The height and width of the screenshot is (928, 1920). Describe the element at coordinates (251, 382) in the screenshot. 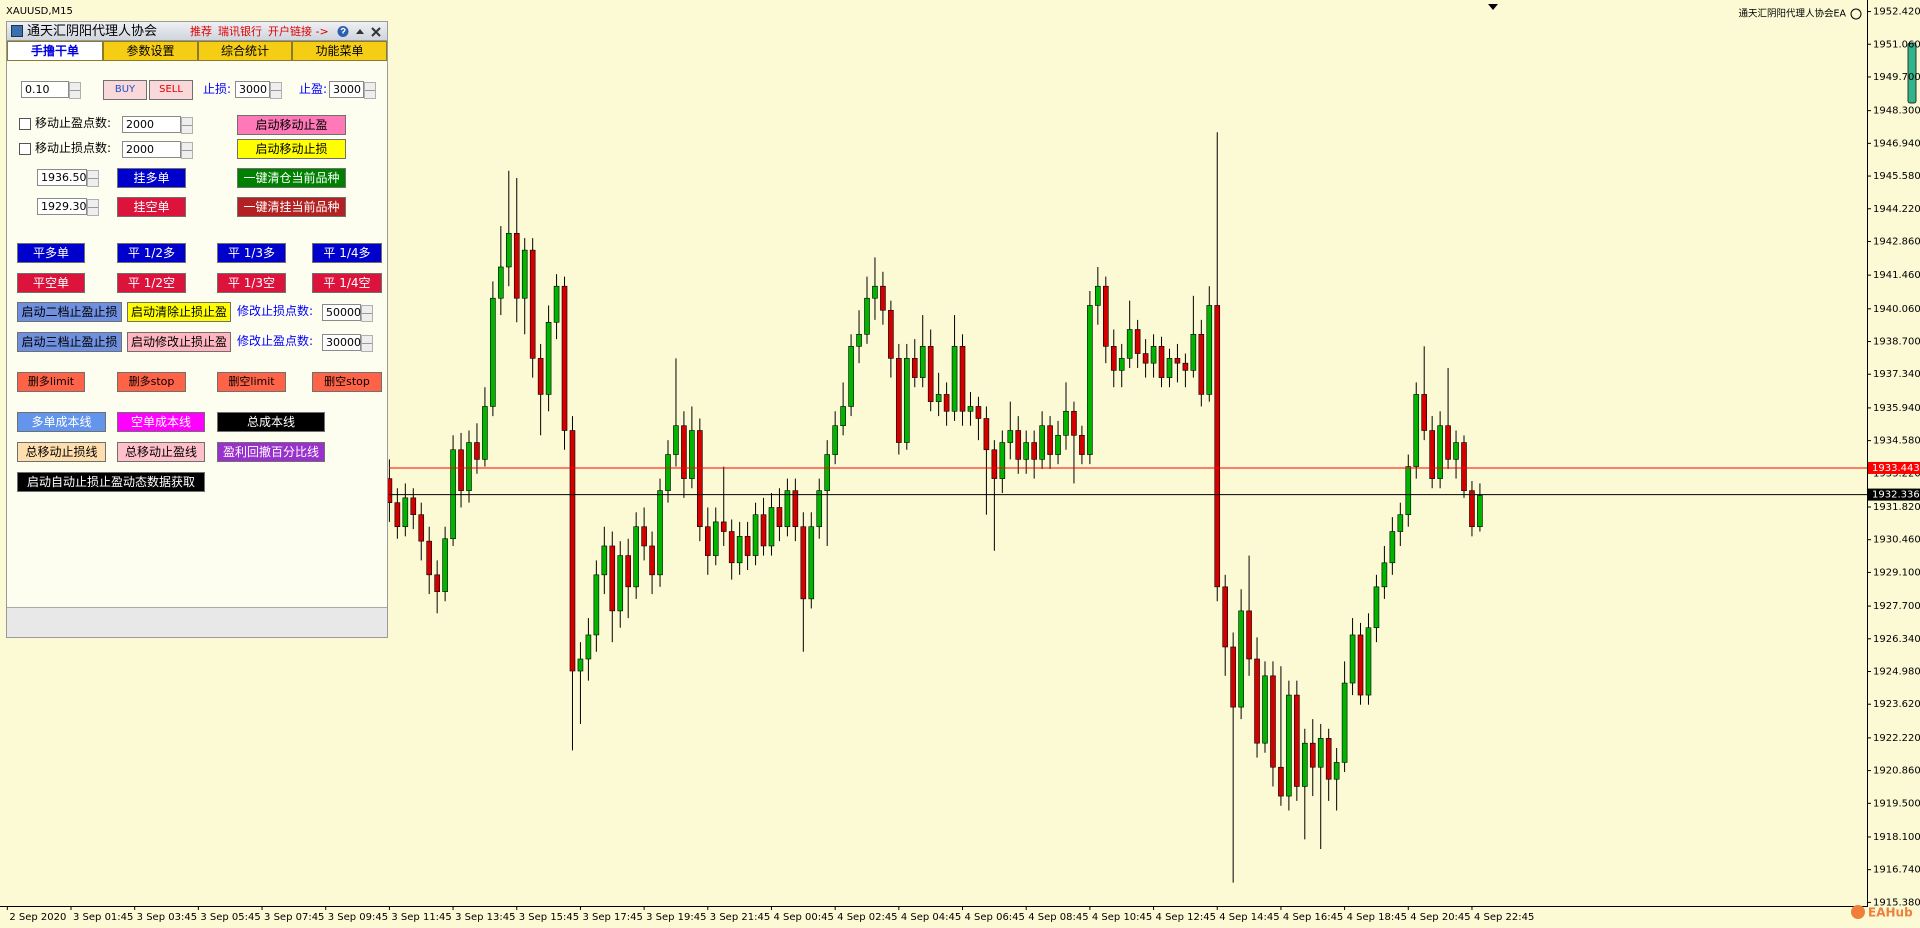

I see `delete-button: 删空limit` at that location.